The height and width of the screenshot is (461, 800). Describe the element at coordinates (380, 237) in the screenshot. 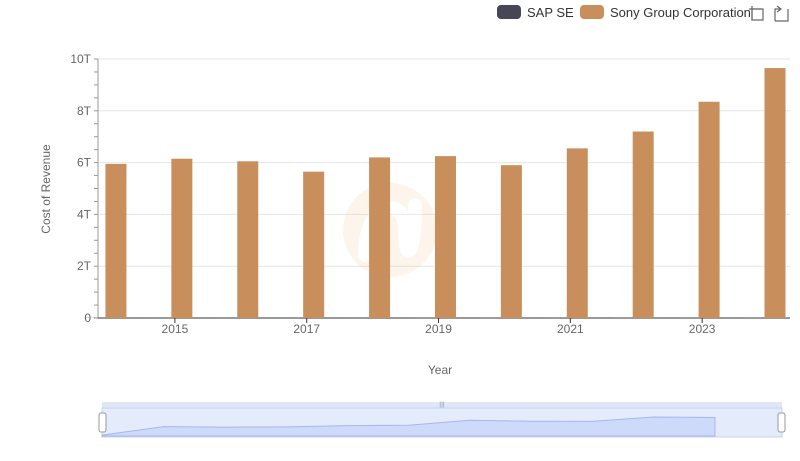

I see `bar-sony-2018` at that location.